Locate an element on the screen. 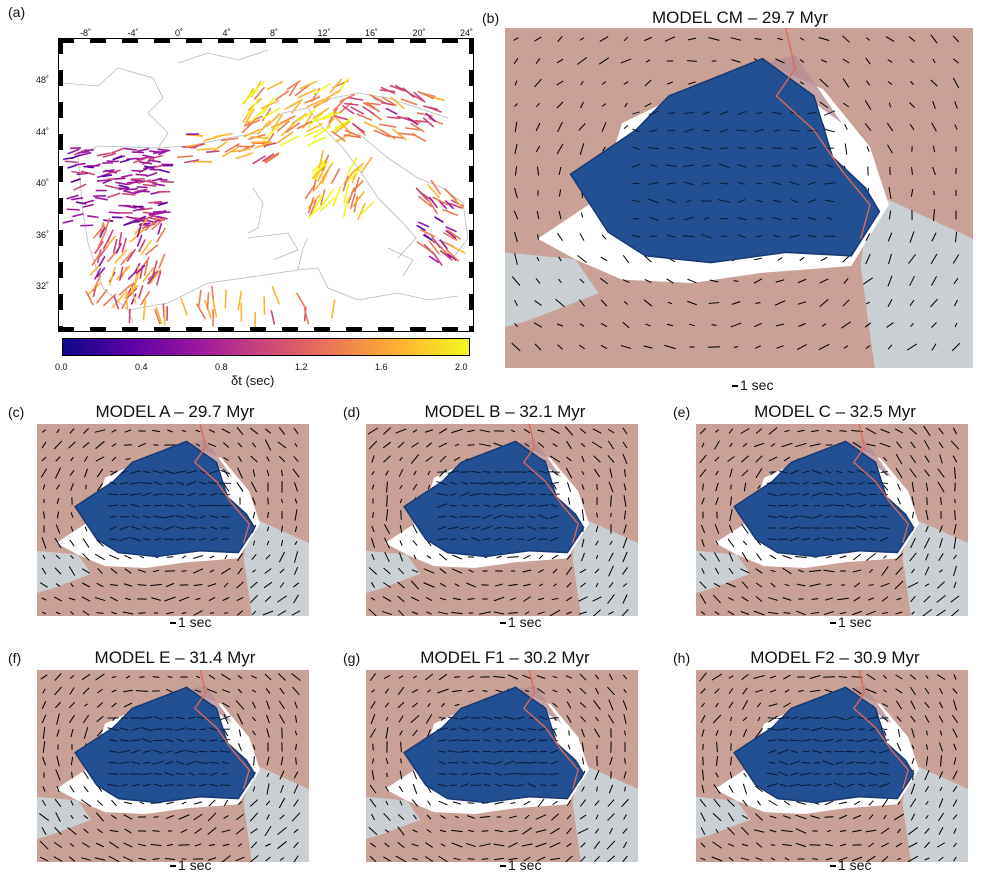  colorbar-tick-label: 1.2 is located at coordinates (301, 367).